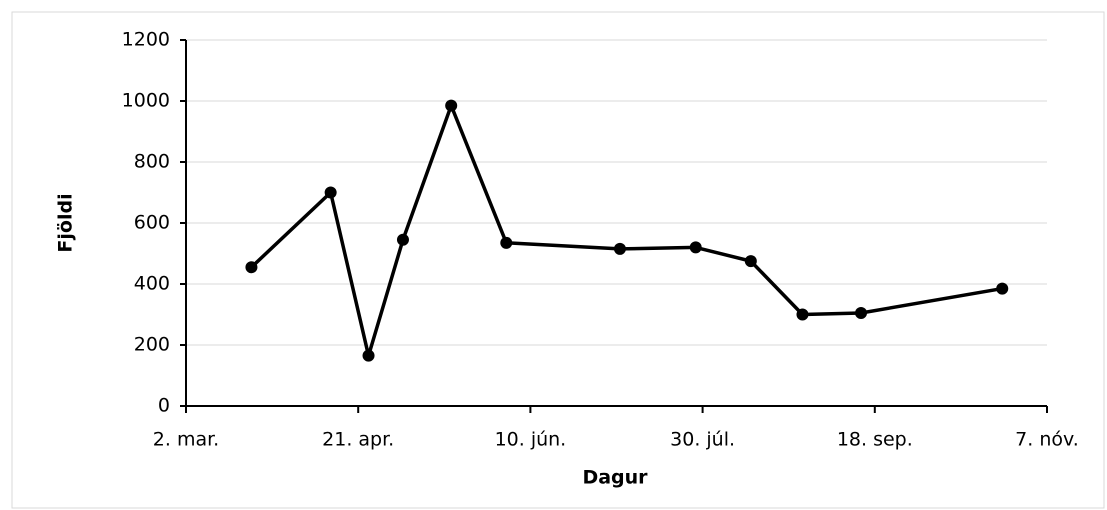 This screenshot has width=1107, height=510. I want to click on x-tick-label: 18. sep., so click(875, 440).